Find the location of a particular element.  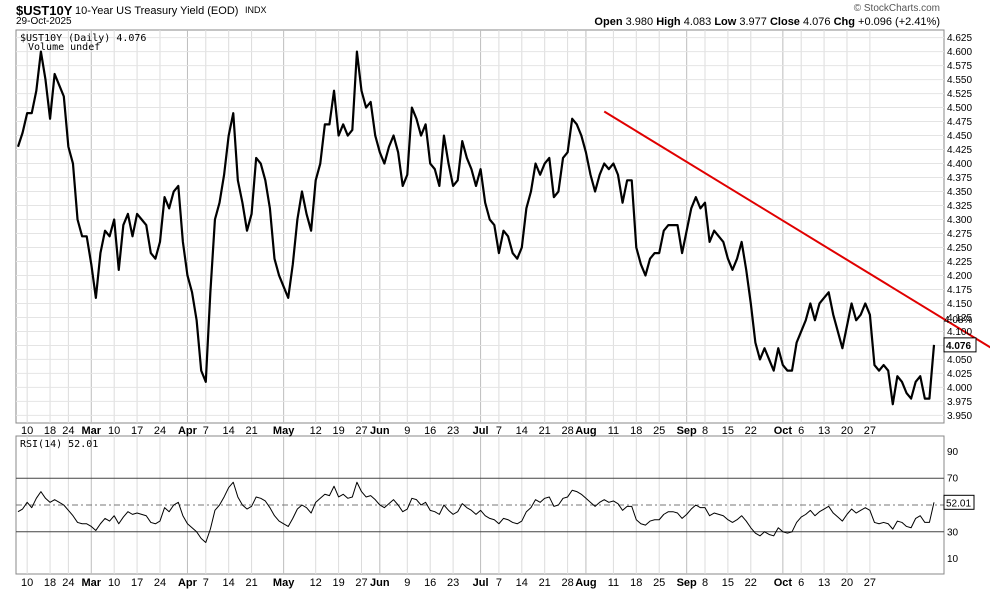

price-x-tick-label: 7 is located at coordinates (206, 431).